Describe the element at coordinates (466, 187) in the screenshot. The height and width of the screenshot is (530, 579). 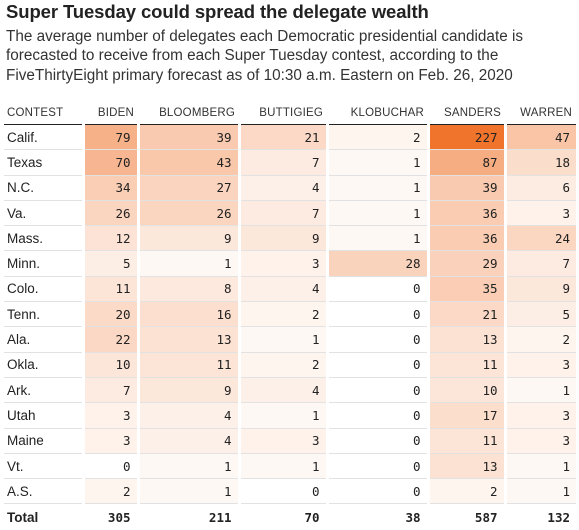
I see `cell-sanders: 39` at that location.